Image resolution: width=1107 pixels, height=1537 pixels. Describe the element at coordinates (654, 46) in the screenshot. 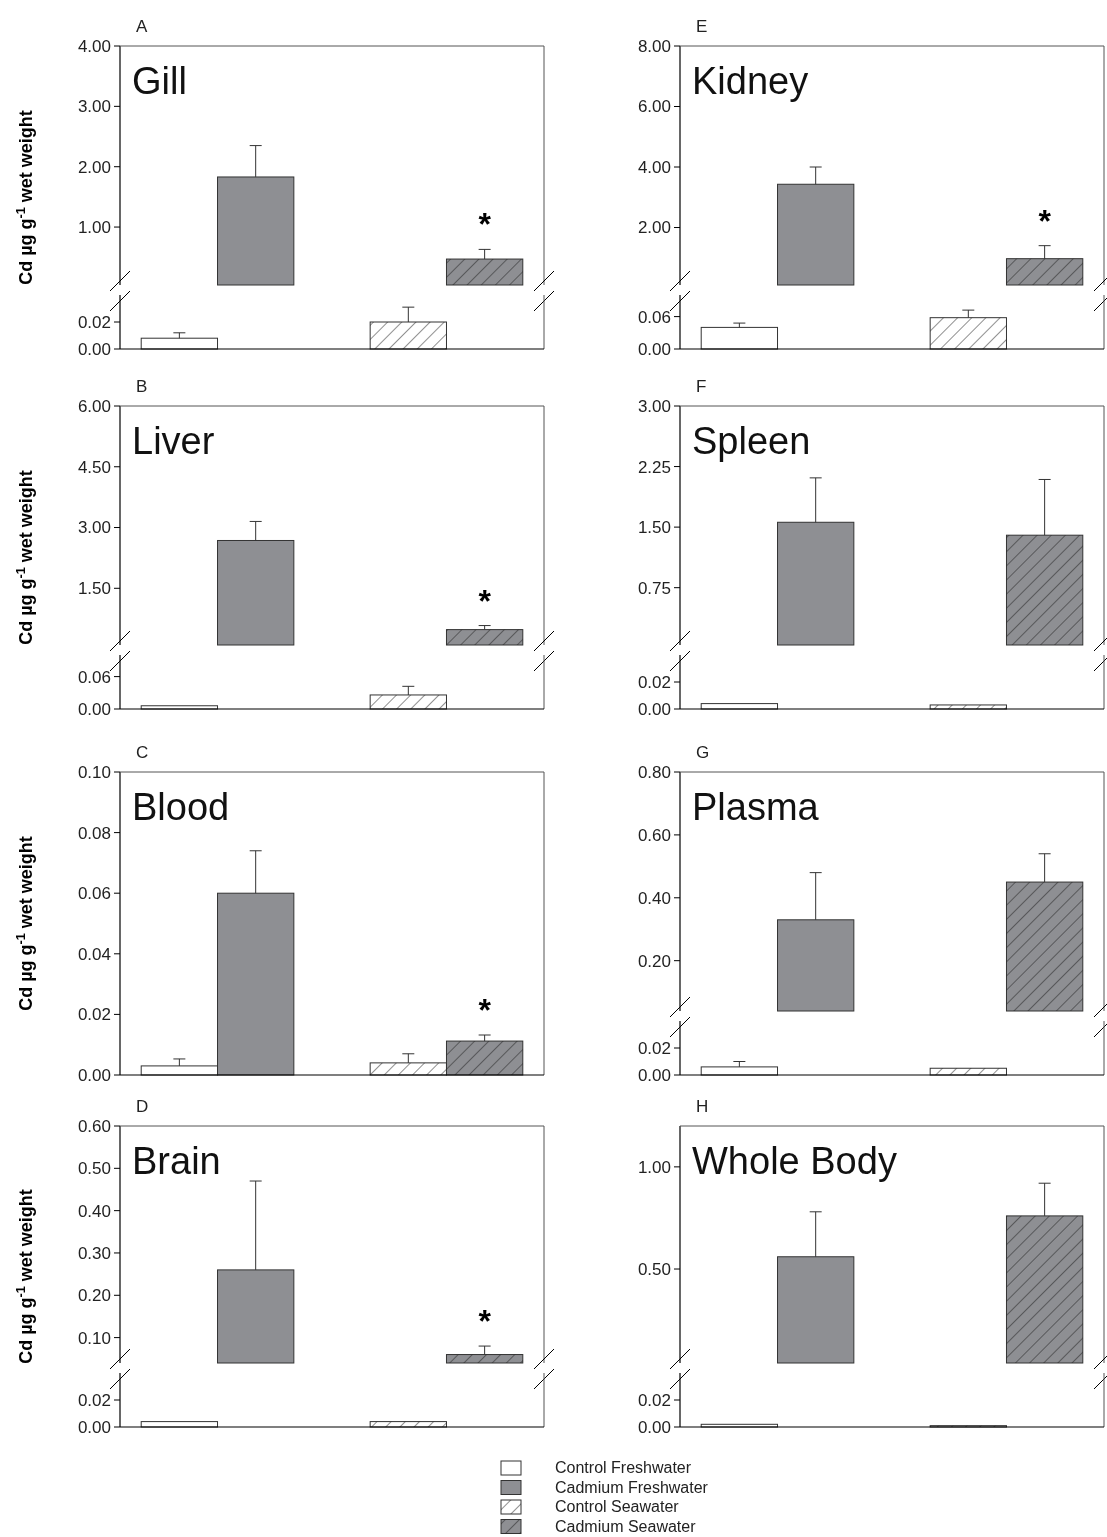

I see `y-tick-label: 8.00` at that location.